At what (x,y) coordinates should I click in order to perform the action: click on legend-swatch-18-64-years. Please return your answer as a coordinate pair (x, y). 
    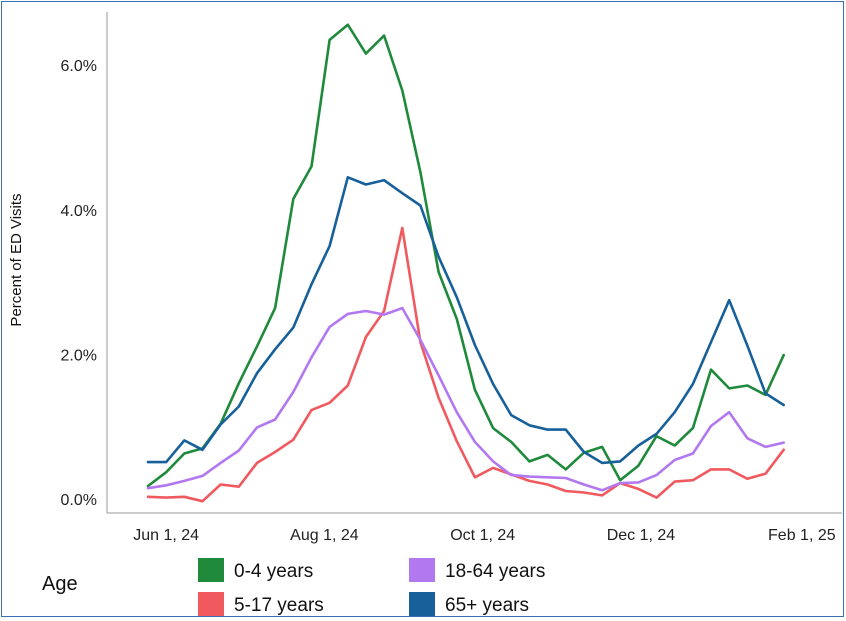
    Looking at the image, I should click on (422, 570).